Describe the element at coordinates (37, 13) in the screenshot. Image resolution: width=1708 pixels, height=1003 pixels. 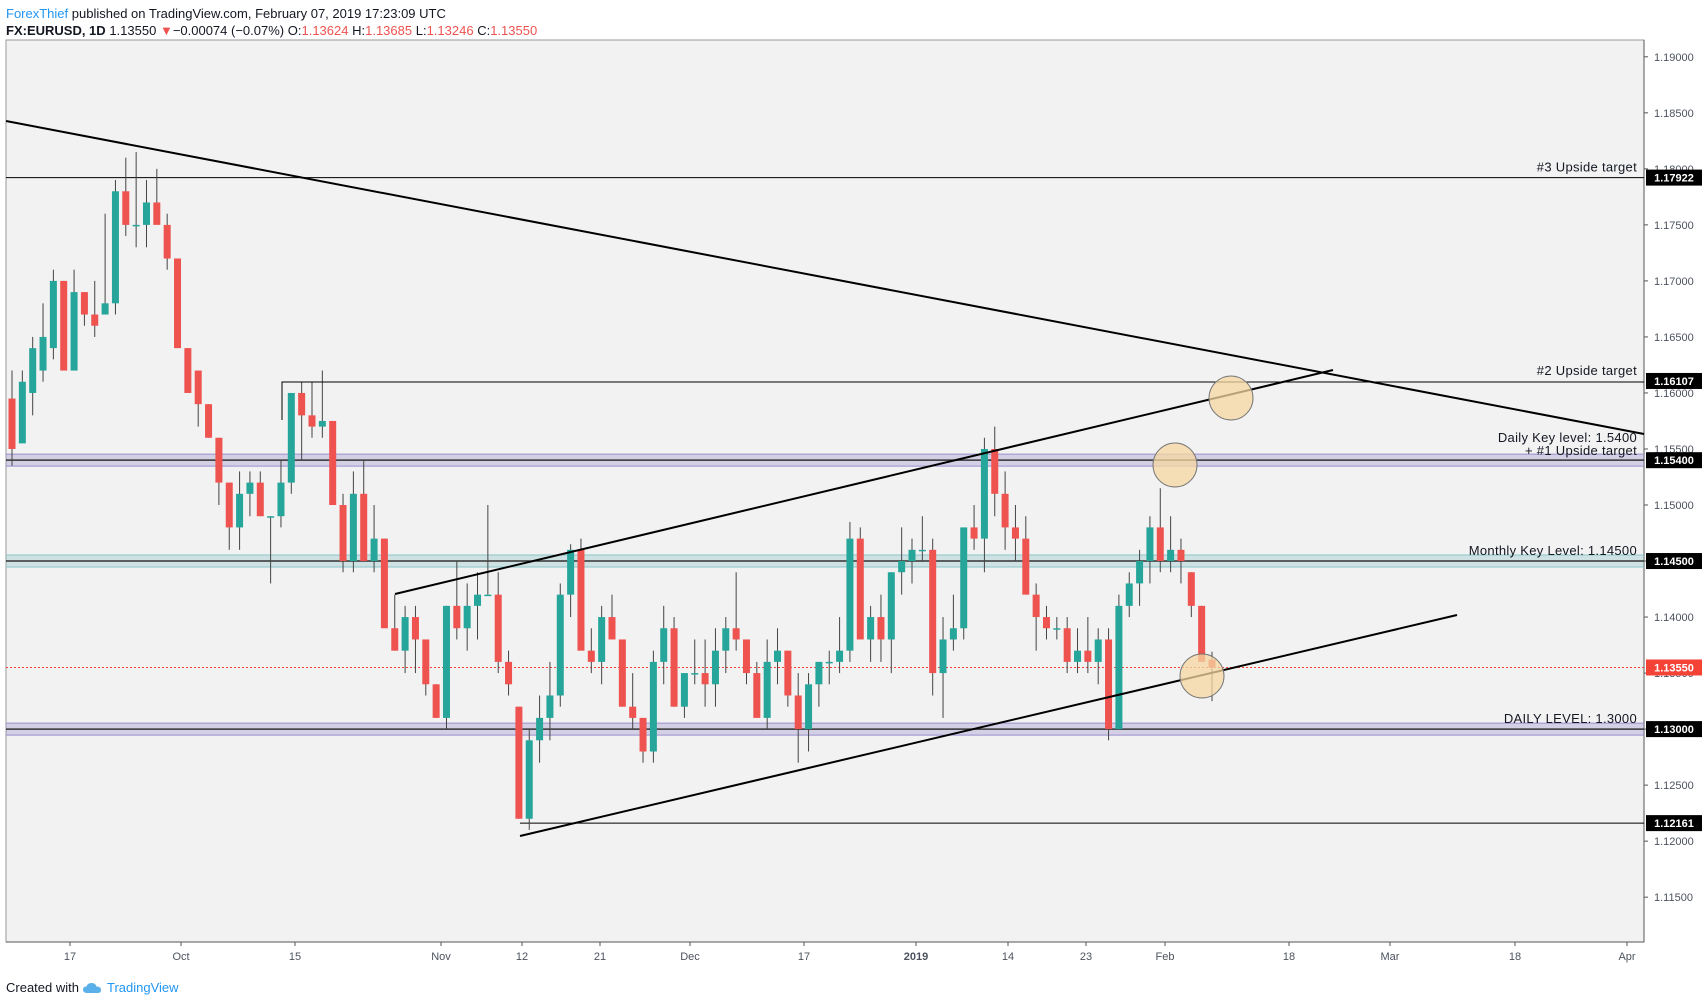
I see `author-link: ForexThief` at that location.